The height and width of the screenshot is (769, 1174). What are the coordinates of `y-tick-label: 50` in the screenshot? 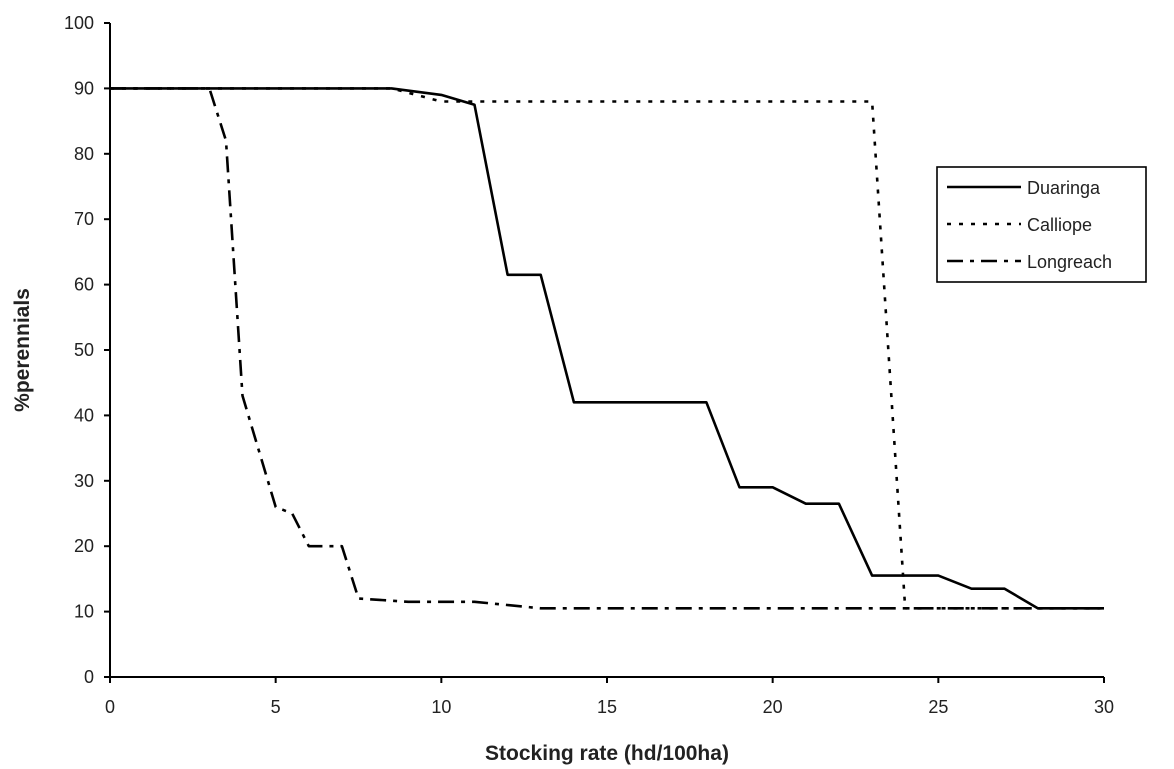 It's located at (84, 350).